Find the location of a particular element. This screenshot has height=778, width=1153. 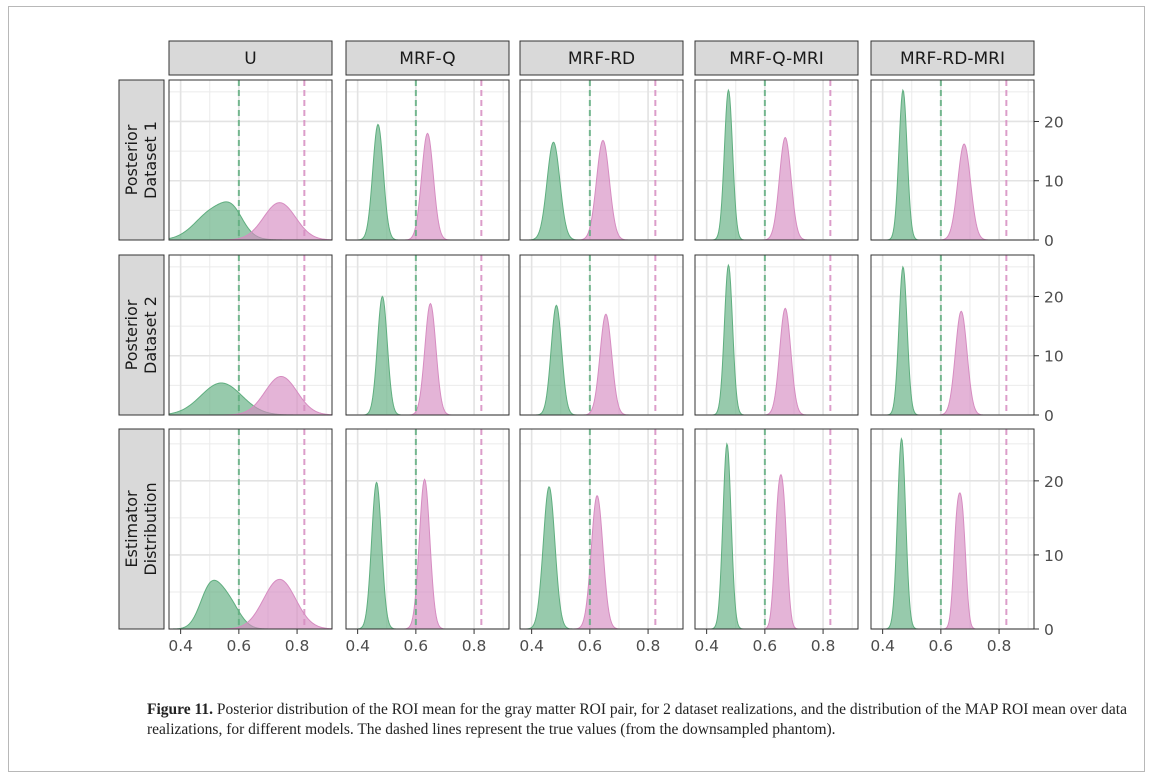

panel-r1-mrf-rd-mri: 0 10 20 is located at coordinates (967, 164).